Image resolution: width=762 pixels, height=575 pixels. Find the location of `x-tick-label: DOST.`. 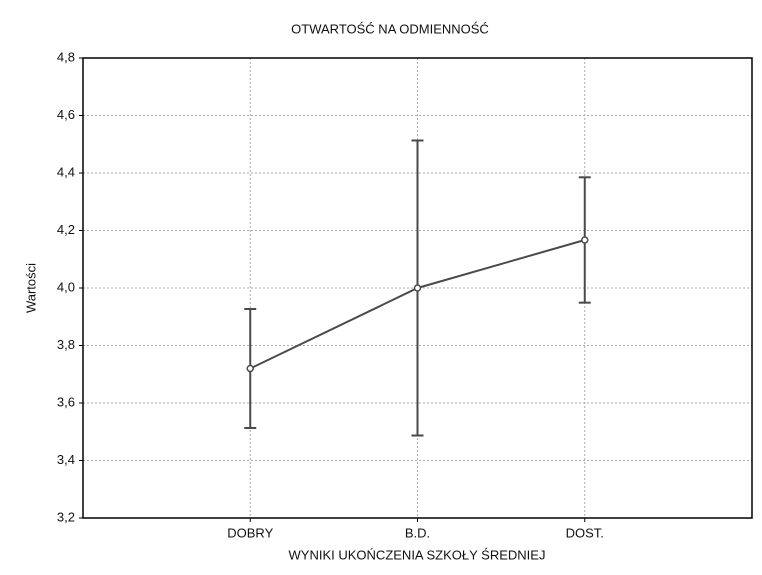

x-tick-label: DOST. is located at coordinates (585, 532).